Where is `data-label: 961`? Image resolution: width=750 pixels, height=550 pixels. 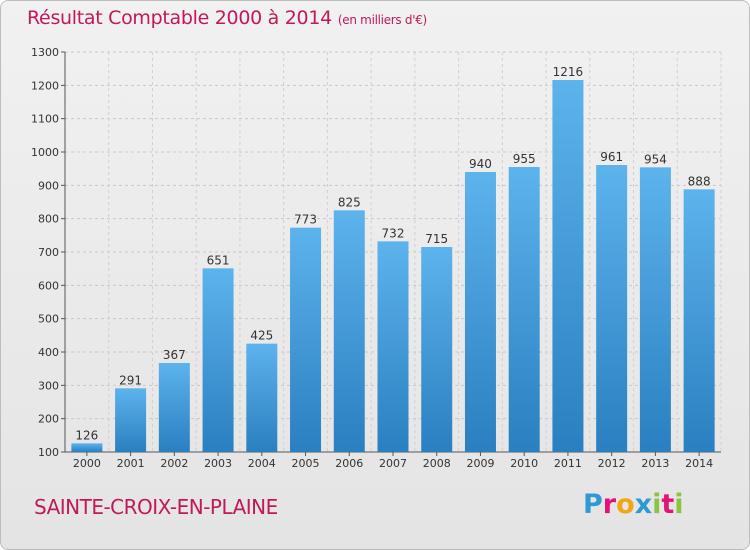
data-label: 961 is located at coordinates (611, 157).